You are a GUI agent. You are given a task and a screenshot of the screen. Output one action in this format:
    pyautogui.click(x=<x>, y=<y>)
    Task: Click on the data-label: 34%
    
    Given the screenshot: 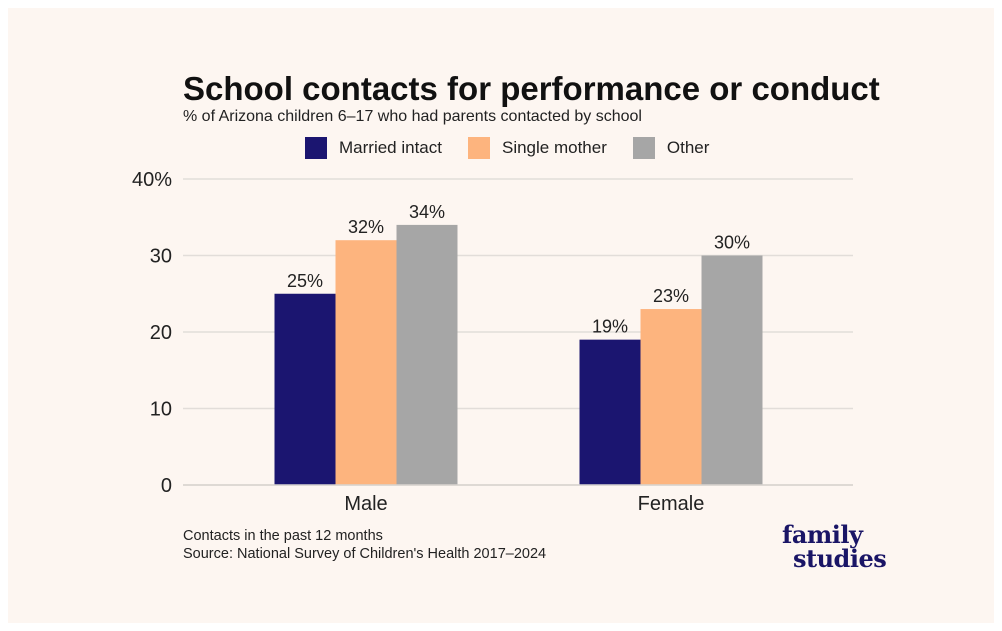 What is the action you would take?
    pyautogui.click(x=427, y=212)
    